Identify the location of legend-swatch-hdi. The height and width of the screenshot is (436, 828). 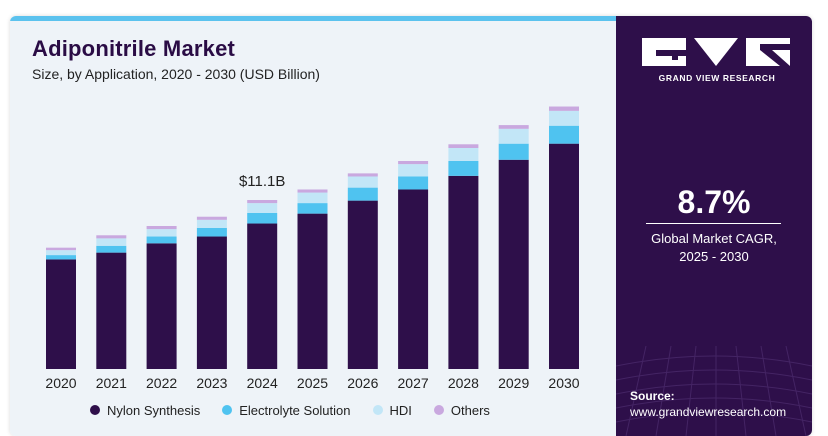
(377, 410).